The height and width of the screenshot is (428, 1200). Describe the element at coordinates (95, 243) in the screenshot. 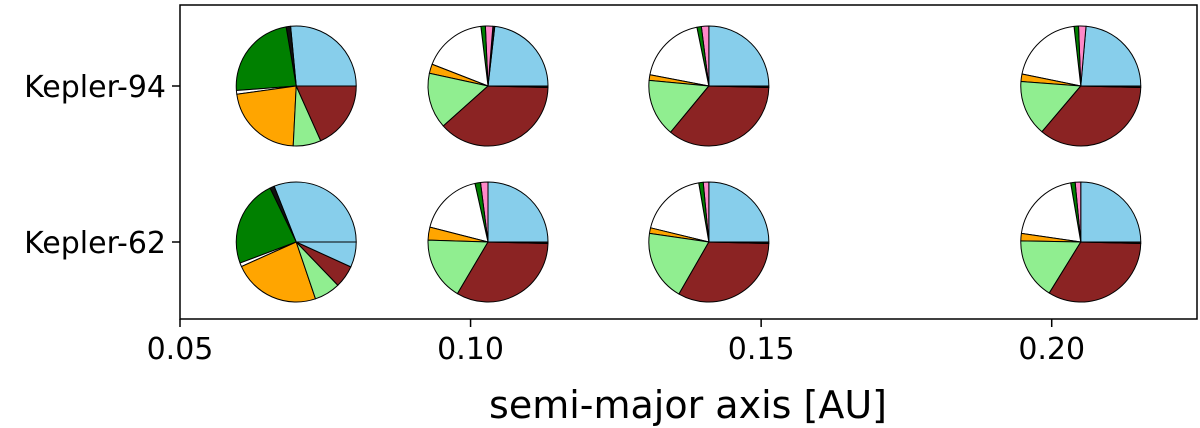

I see `row-label: Kepler-62` at that location.